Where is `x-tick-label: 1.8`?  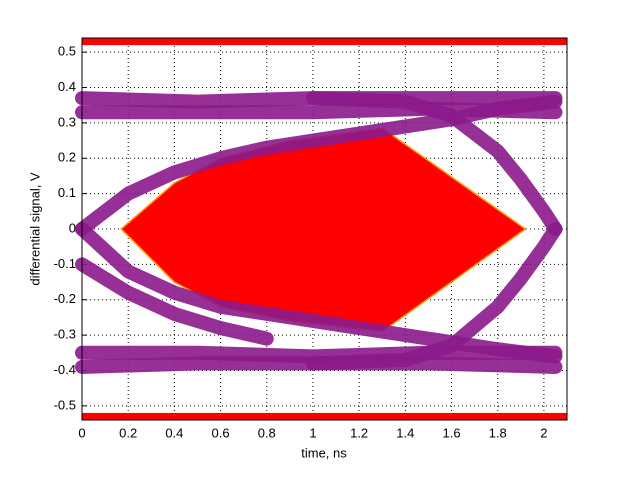 x-tick-label: 1.8 is located at coordinates (498, 432).